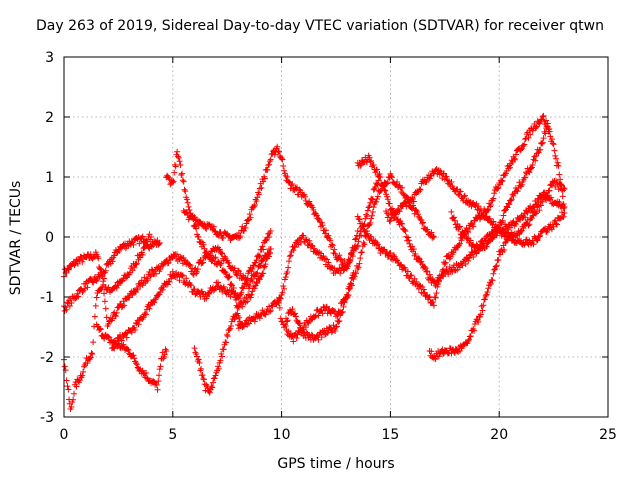 The height and width of the screenshot is (480, 640). Describe the element at coordinates (49, 118) in the screenshot. I see `y-tick-label: 2` at that location.